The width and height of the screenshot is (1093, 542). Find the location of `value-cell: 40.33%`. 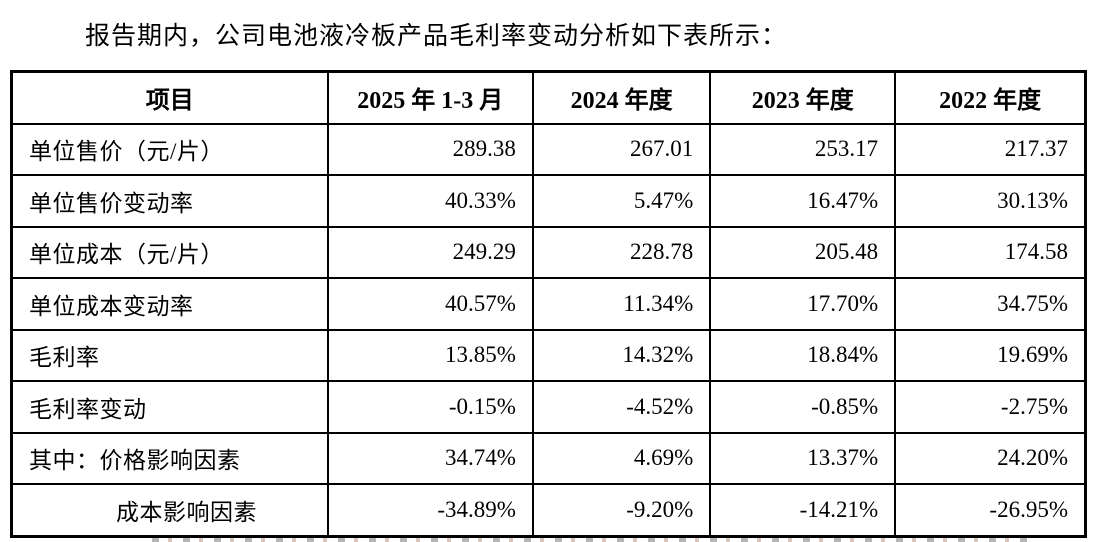

value-cell: 40.33% is located at coordinates (430, 201).